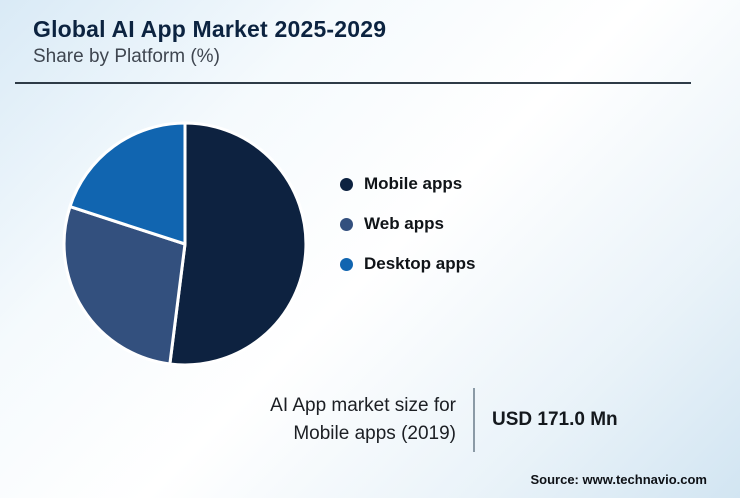 The width and height of the screenshot is (740, 498). I want to click on legend-item: Web apps, so click(407, 224).